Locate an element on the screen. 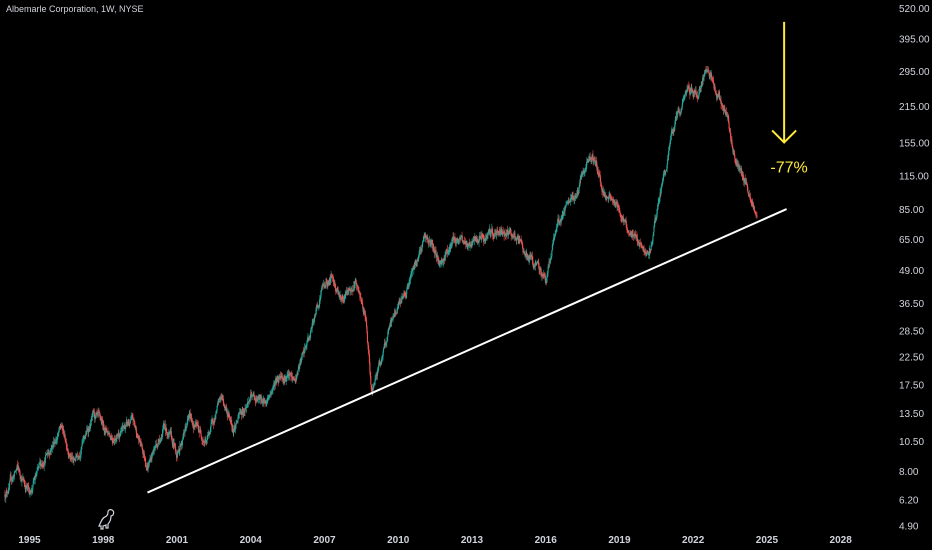  drawdown-label: -77% is located at coordinates (788, 168).